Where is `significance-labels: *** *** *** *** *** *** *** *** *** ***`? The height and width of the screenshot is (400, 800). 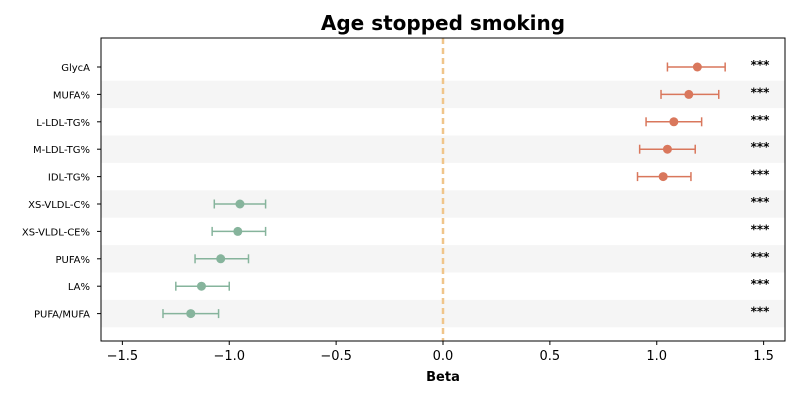 significance-labels: *** *** *** *** *** *** *** *** *** *** is located at coordinates (761, 188).